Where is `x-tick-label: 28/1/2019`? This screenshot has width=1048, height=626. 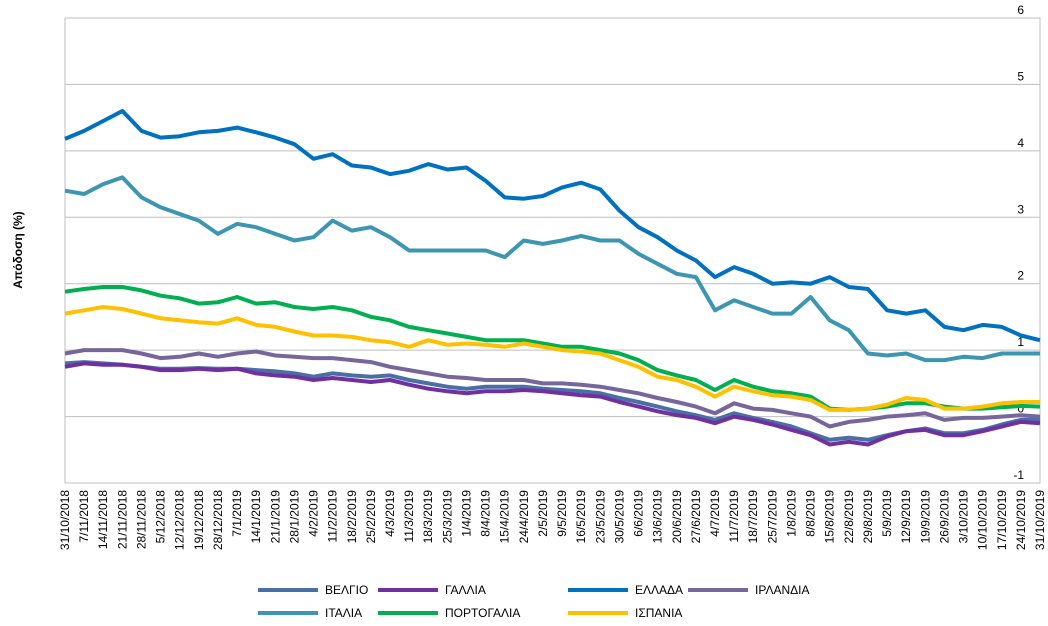 x-tick-label: 28/1/2019 is located at coordinates (294, 517).